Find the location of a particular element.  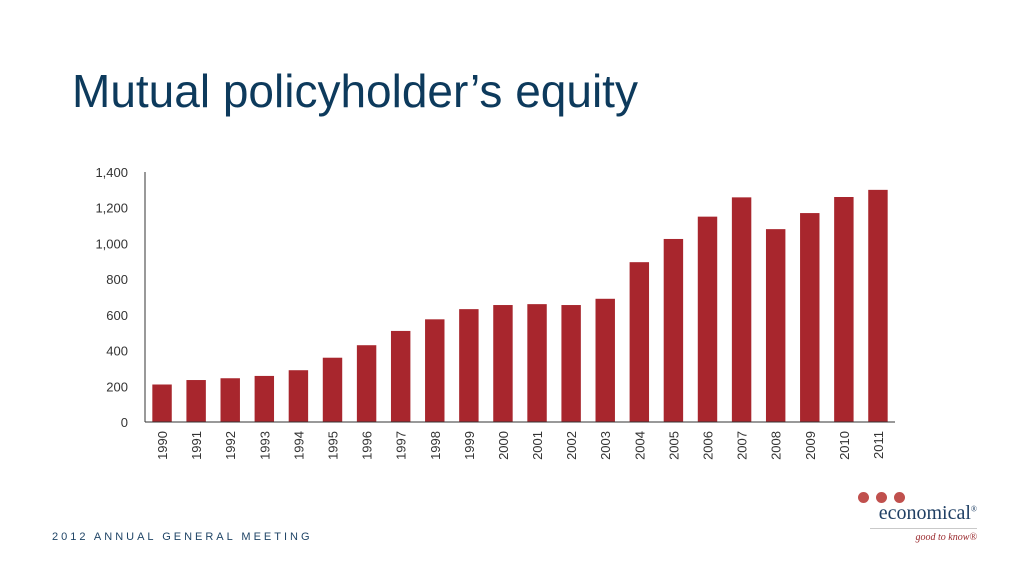

y-tick-label: 600 is located at coordinates (117, 315).